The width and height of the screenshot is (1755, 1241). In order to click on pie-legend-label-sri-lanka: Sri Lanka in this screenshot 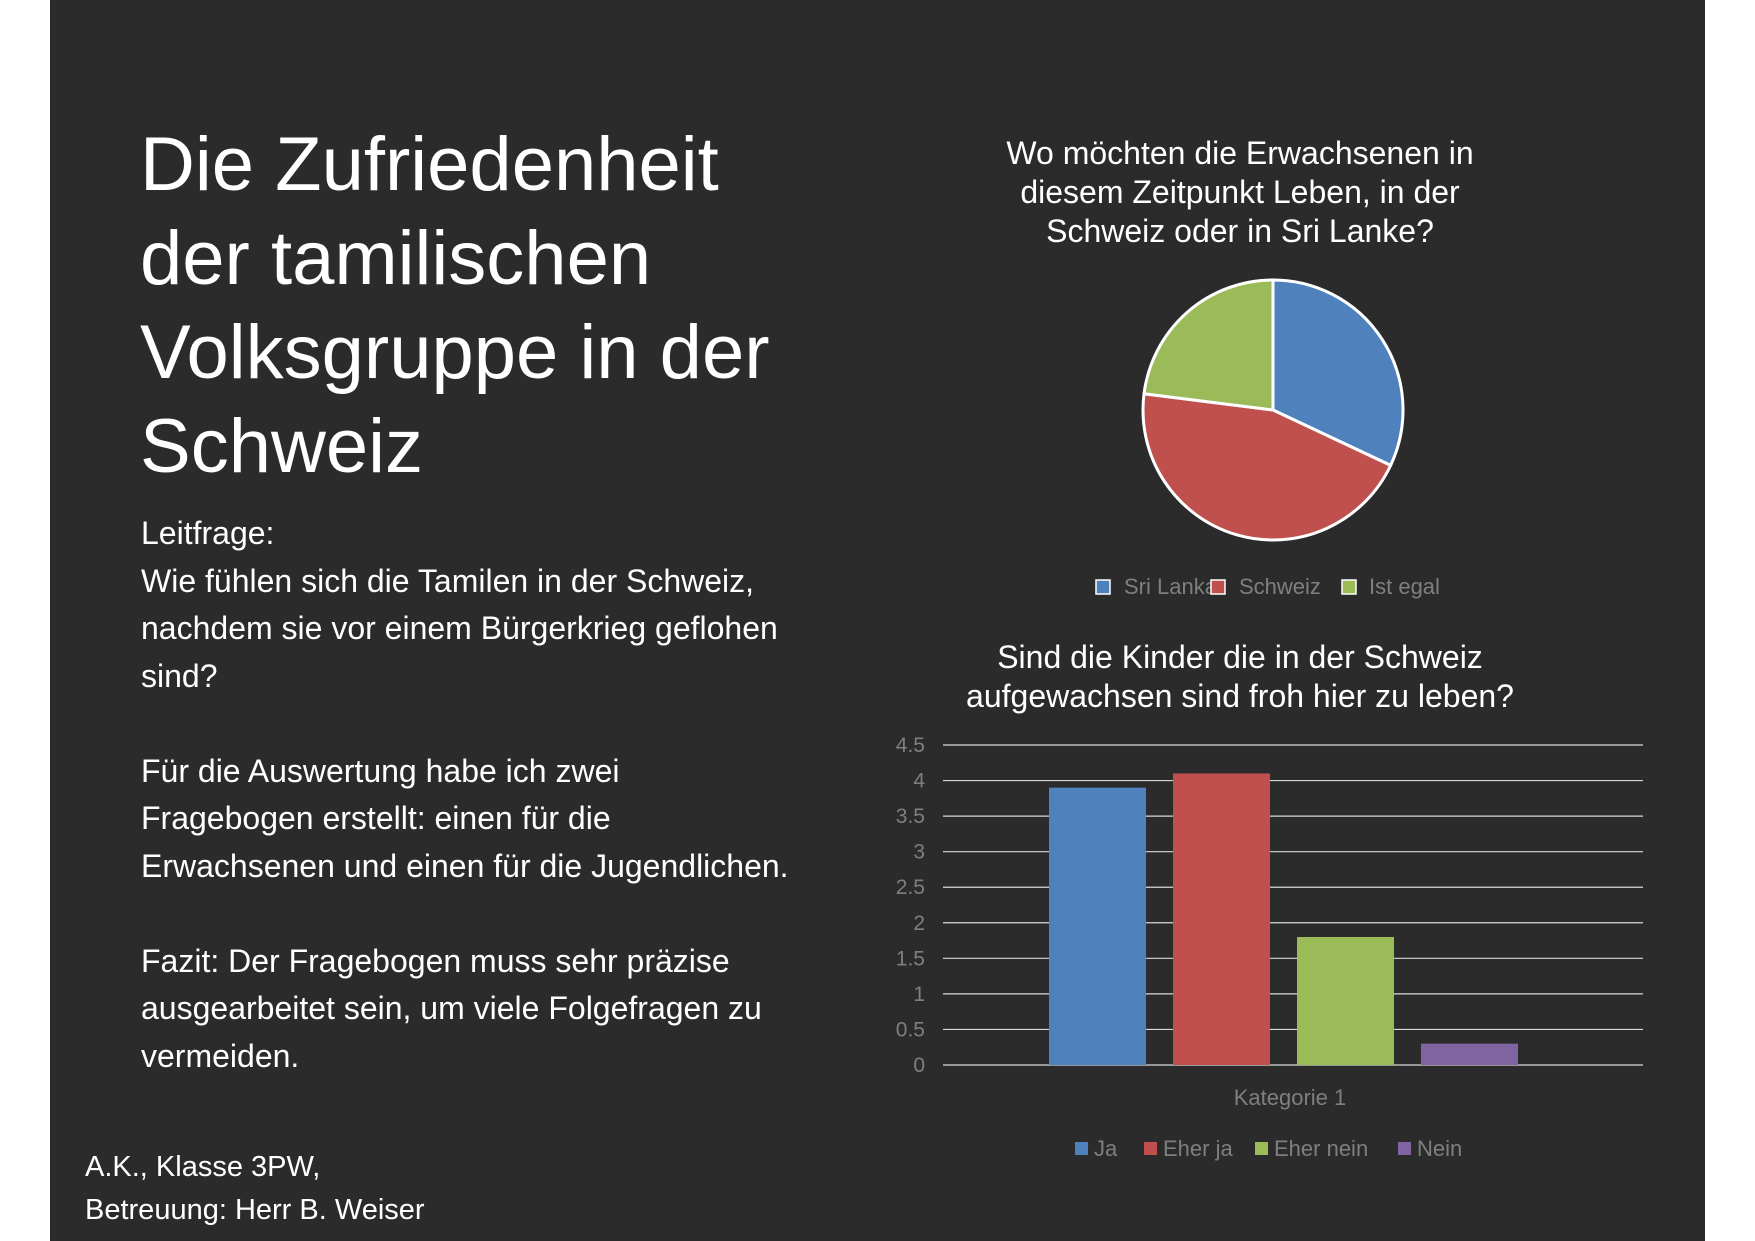, I will do `click(1171, 586)`.